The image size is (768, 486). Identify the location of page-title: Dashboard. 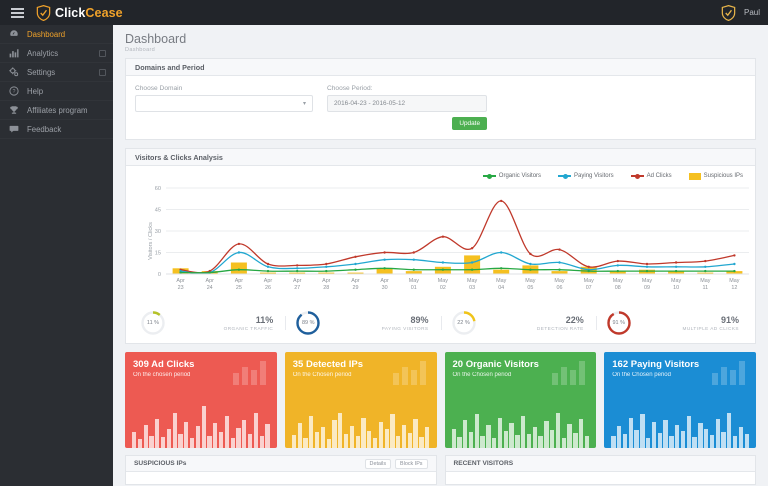
(156, 39).